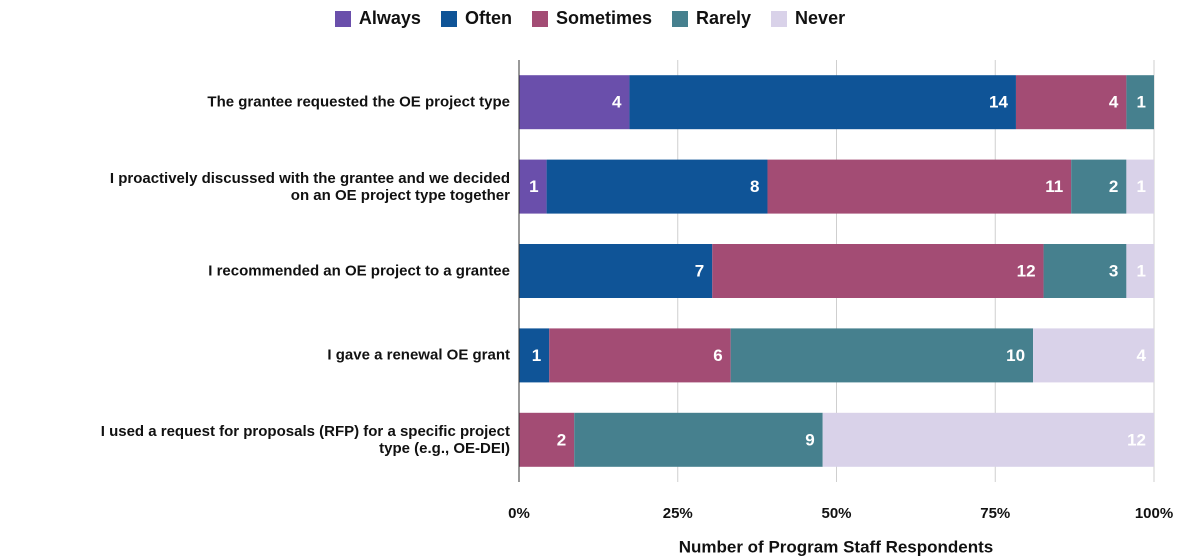 The width and height of the screenshot is (1180, 556). I want to click on legend-item: Always, so click(377, 18).